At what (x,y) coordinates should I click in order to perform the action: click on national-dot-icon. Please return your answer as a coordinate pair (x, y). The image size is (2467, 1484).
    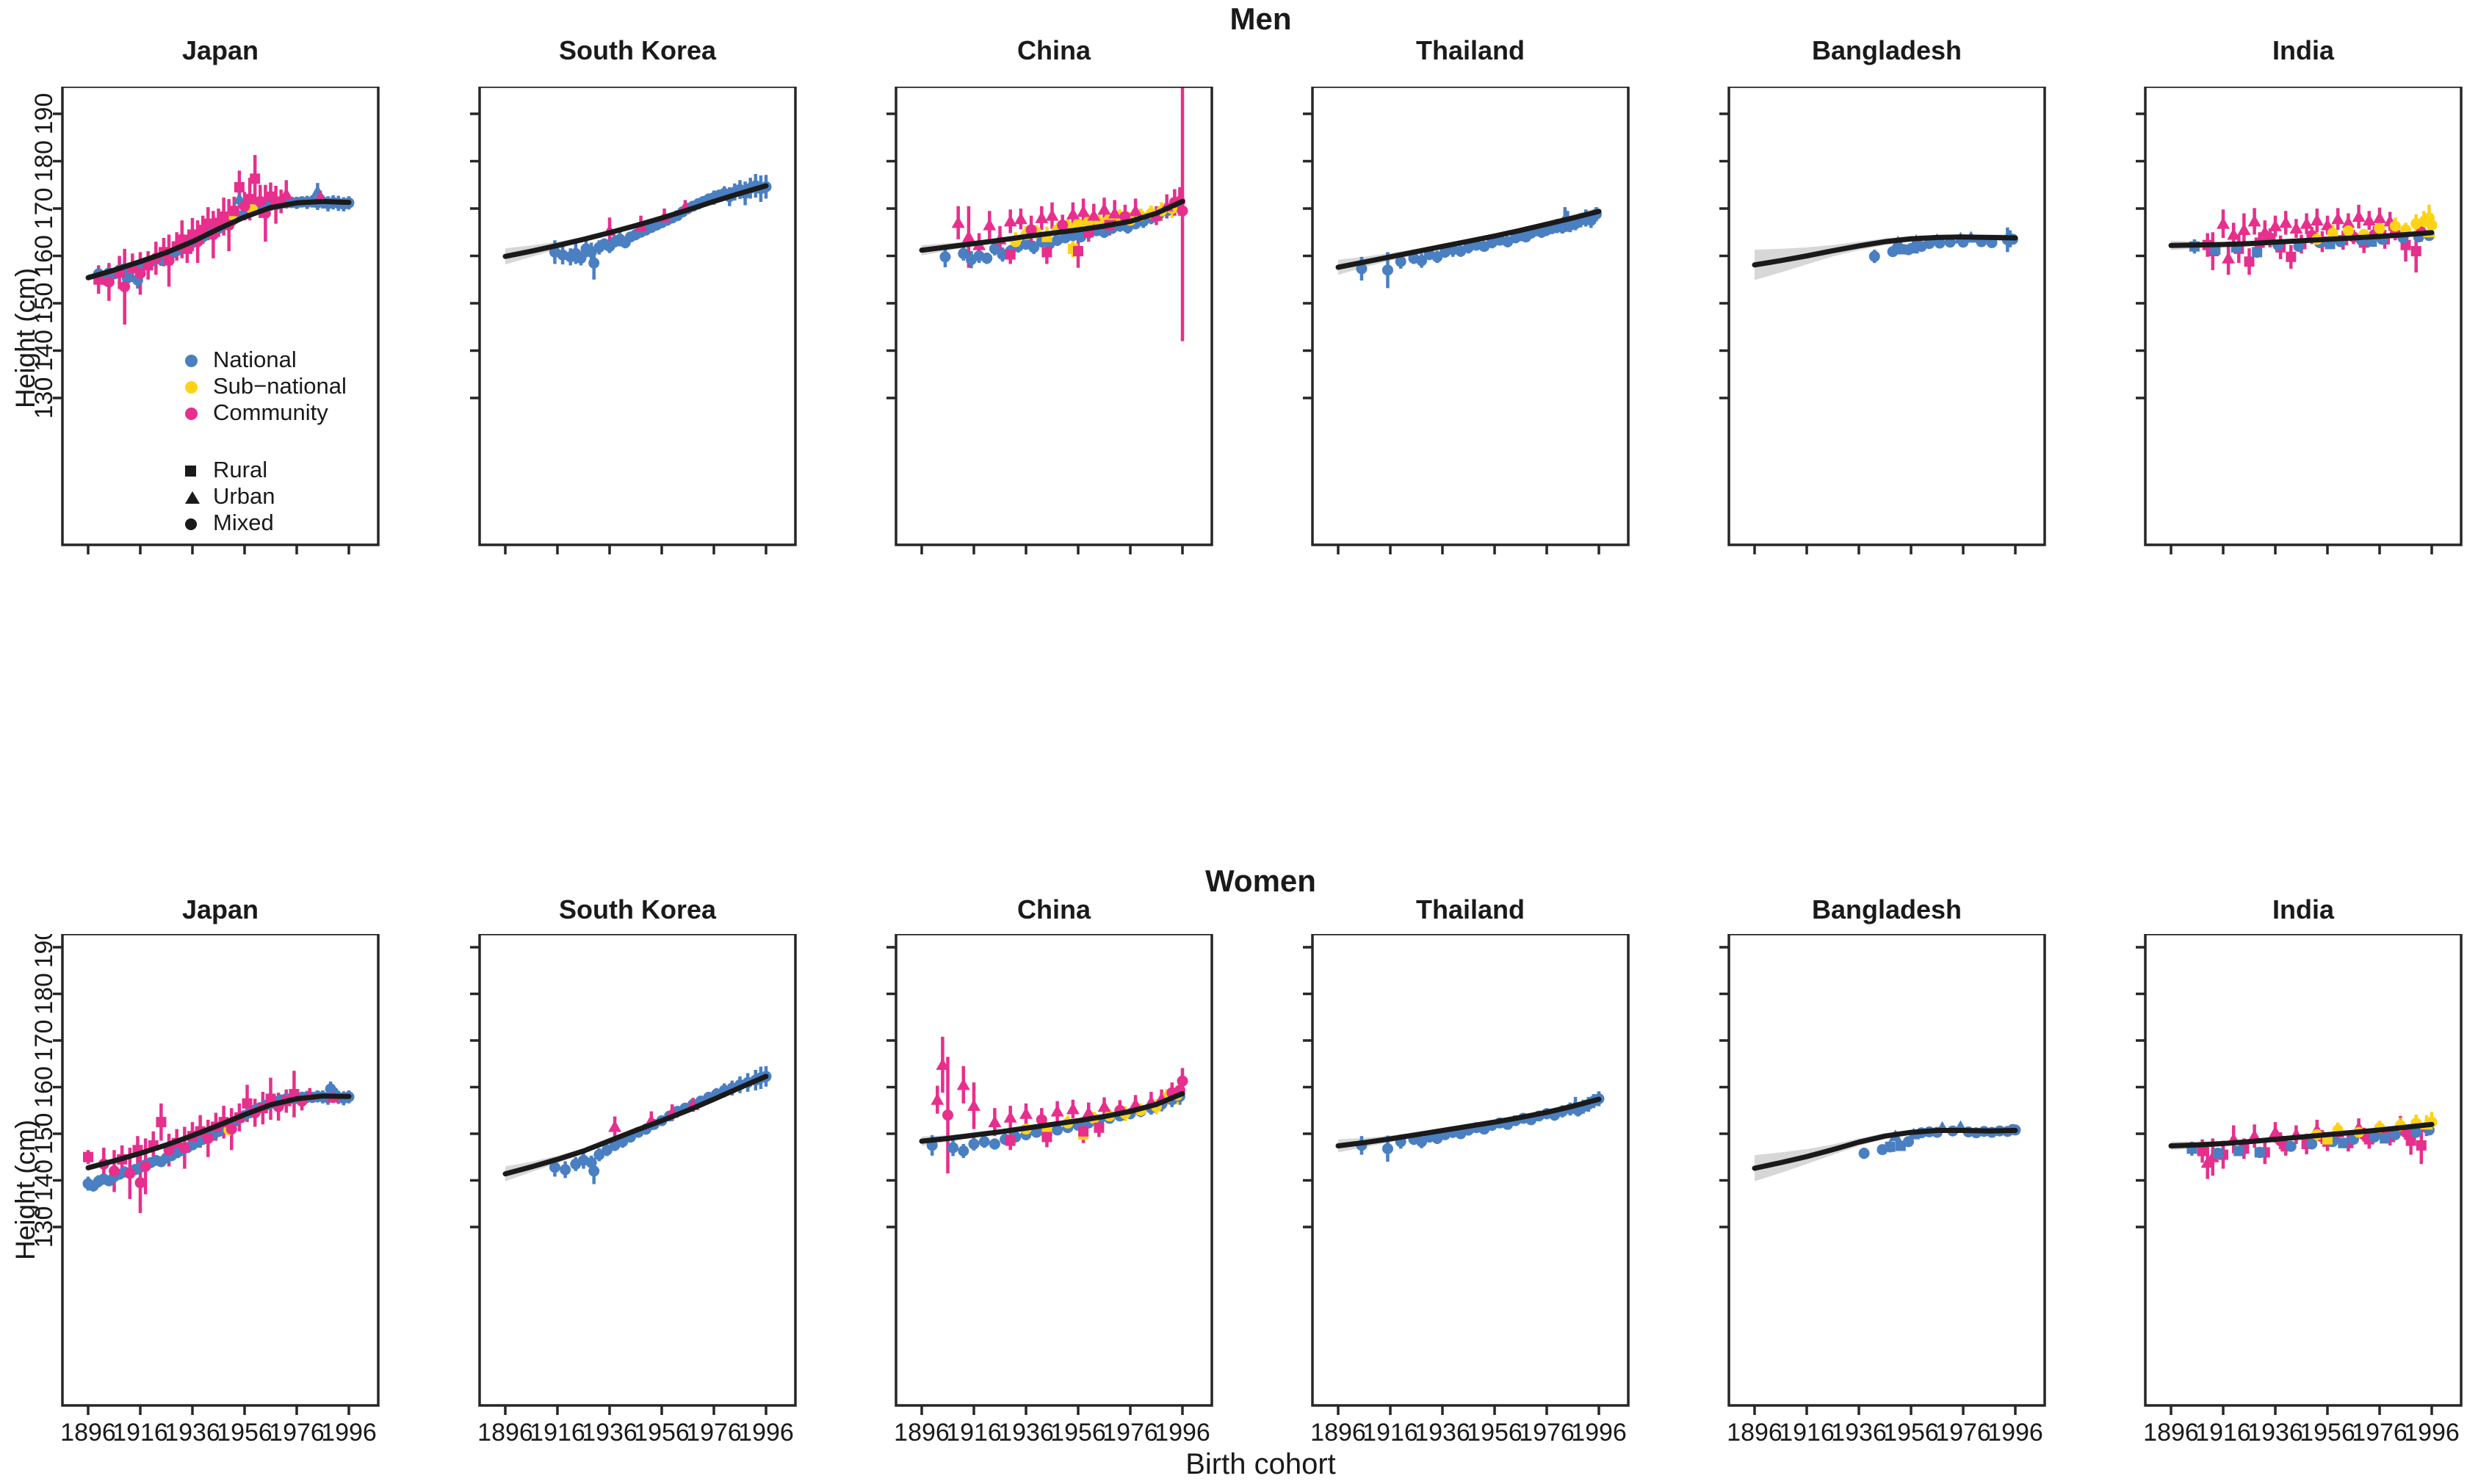
    Looking at the image, I should click on (199, 360).